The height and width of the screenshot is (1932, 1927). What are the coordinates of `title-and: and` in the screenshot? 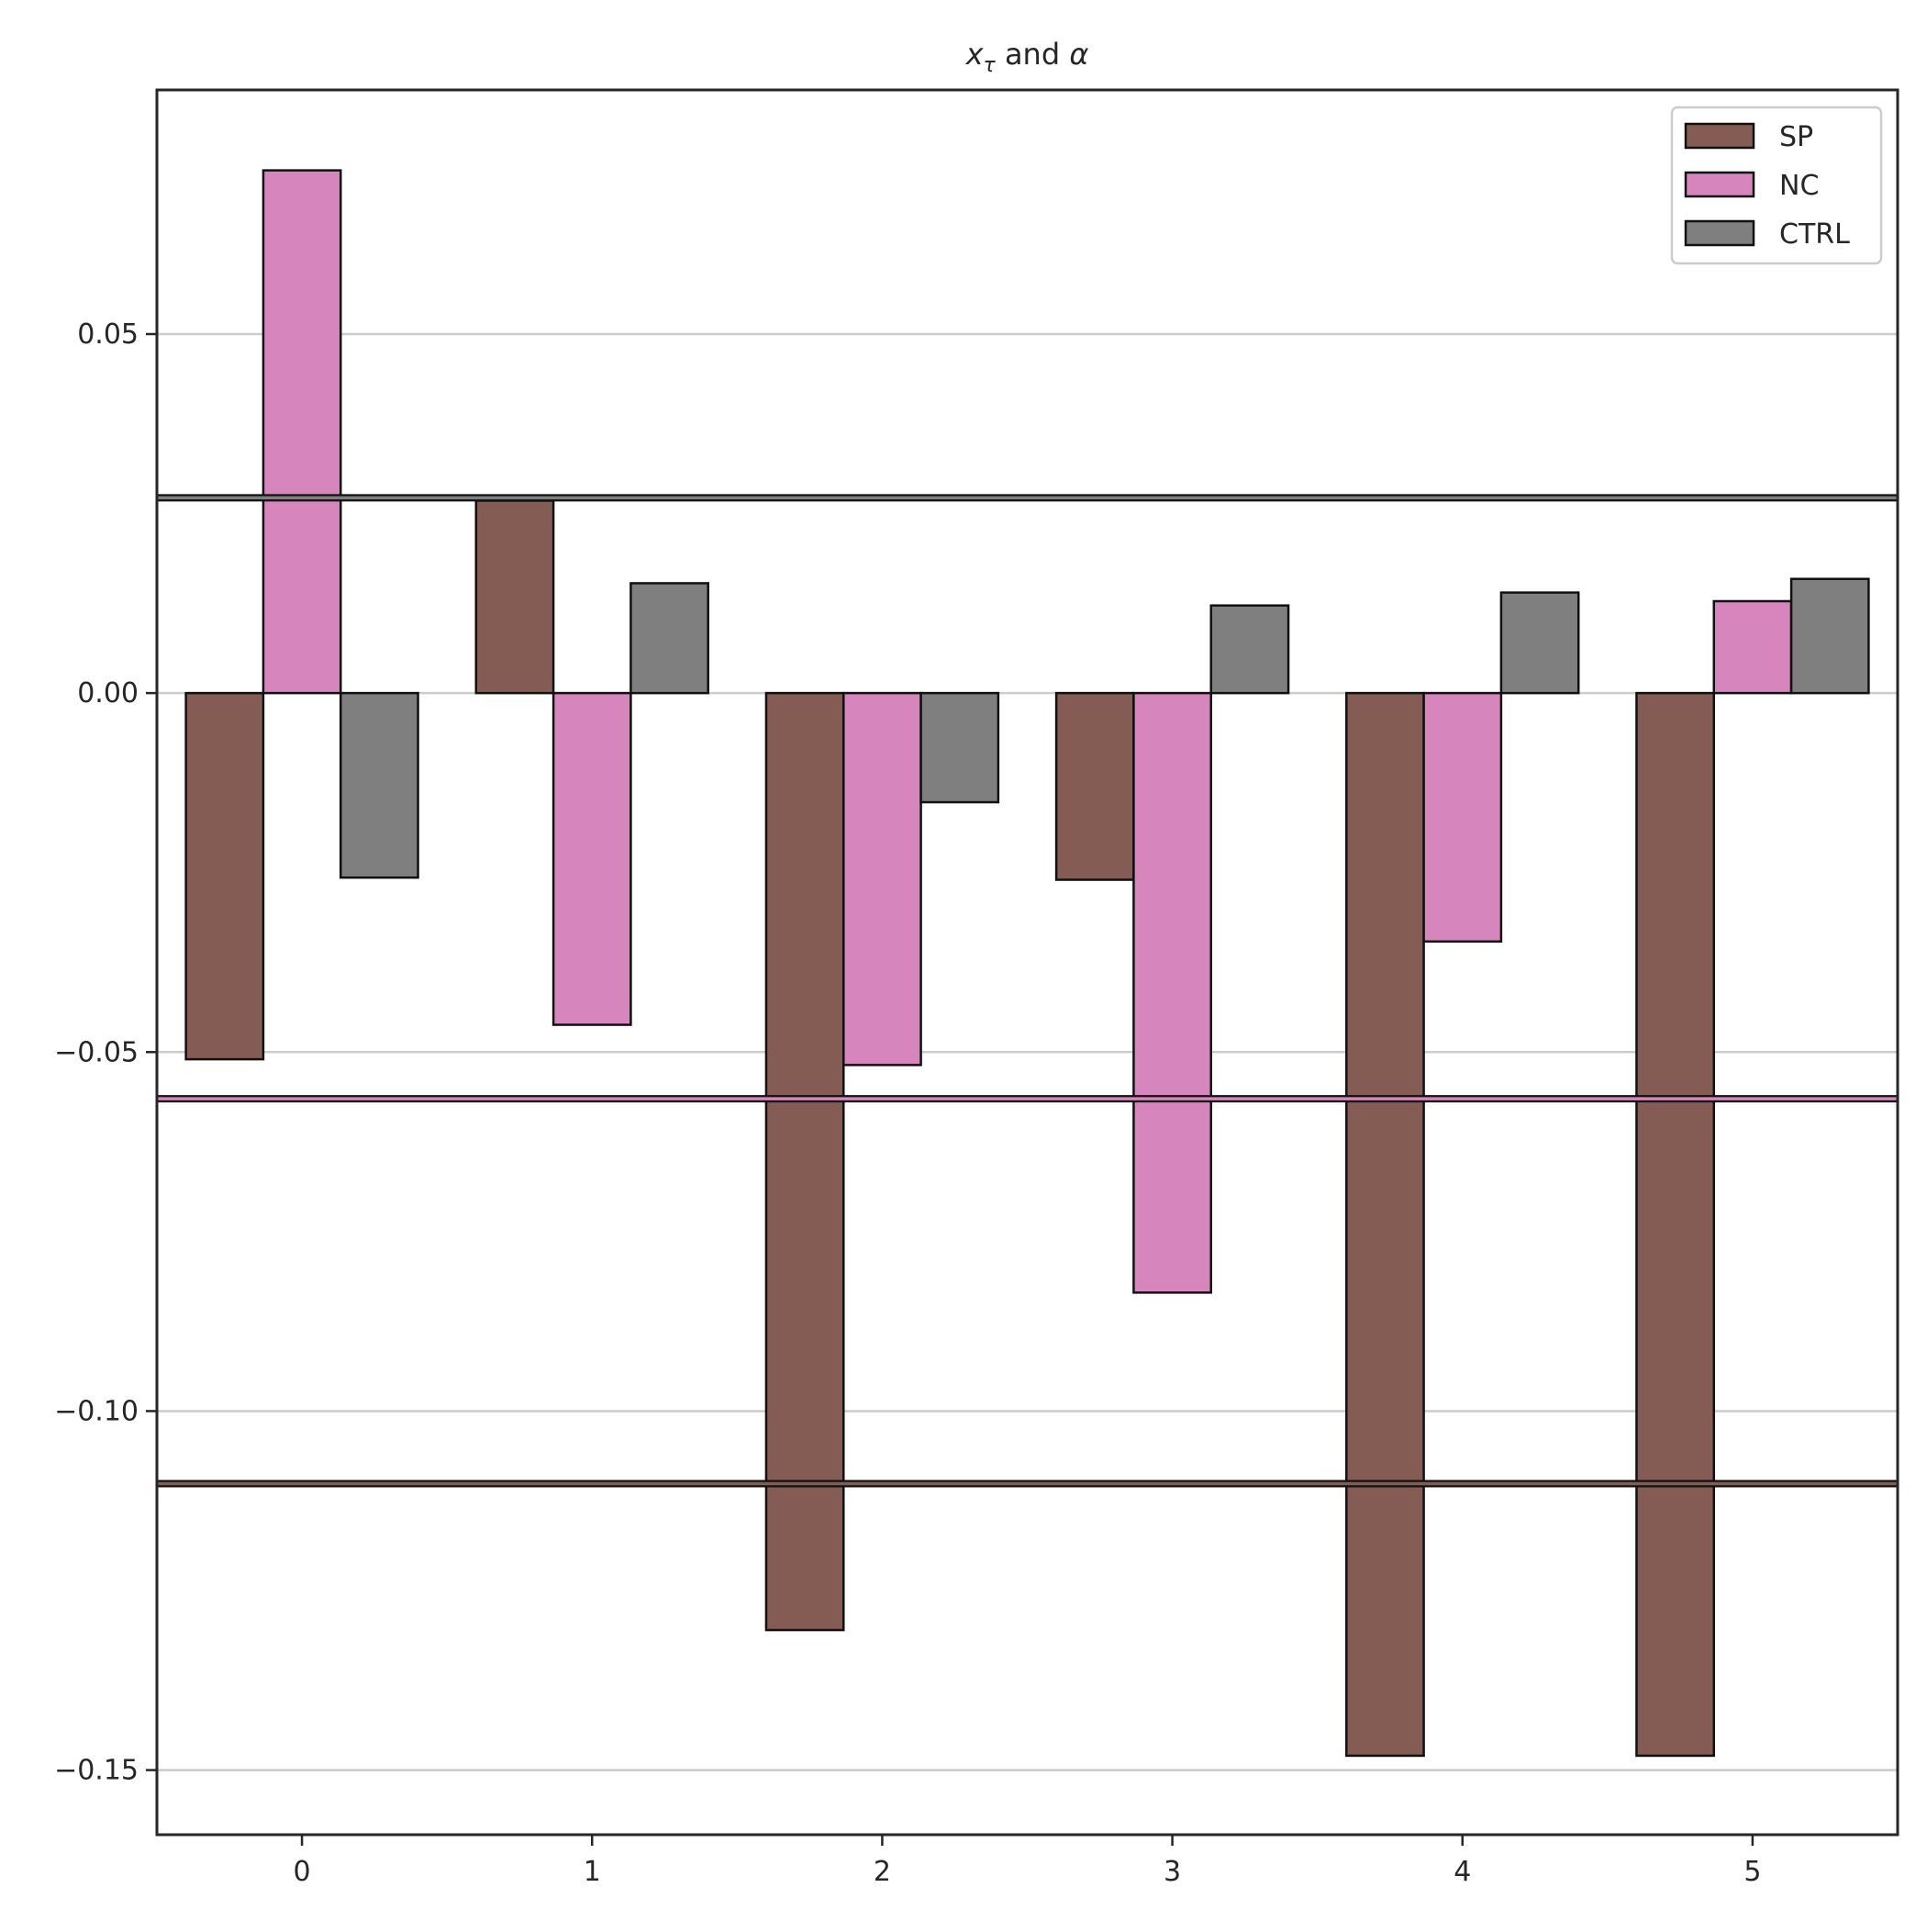 It's located at (1033, 54).